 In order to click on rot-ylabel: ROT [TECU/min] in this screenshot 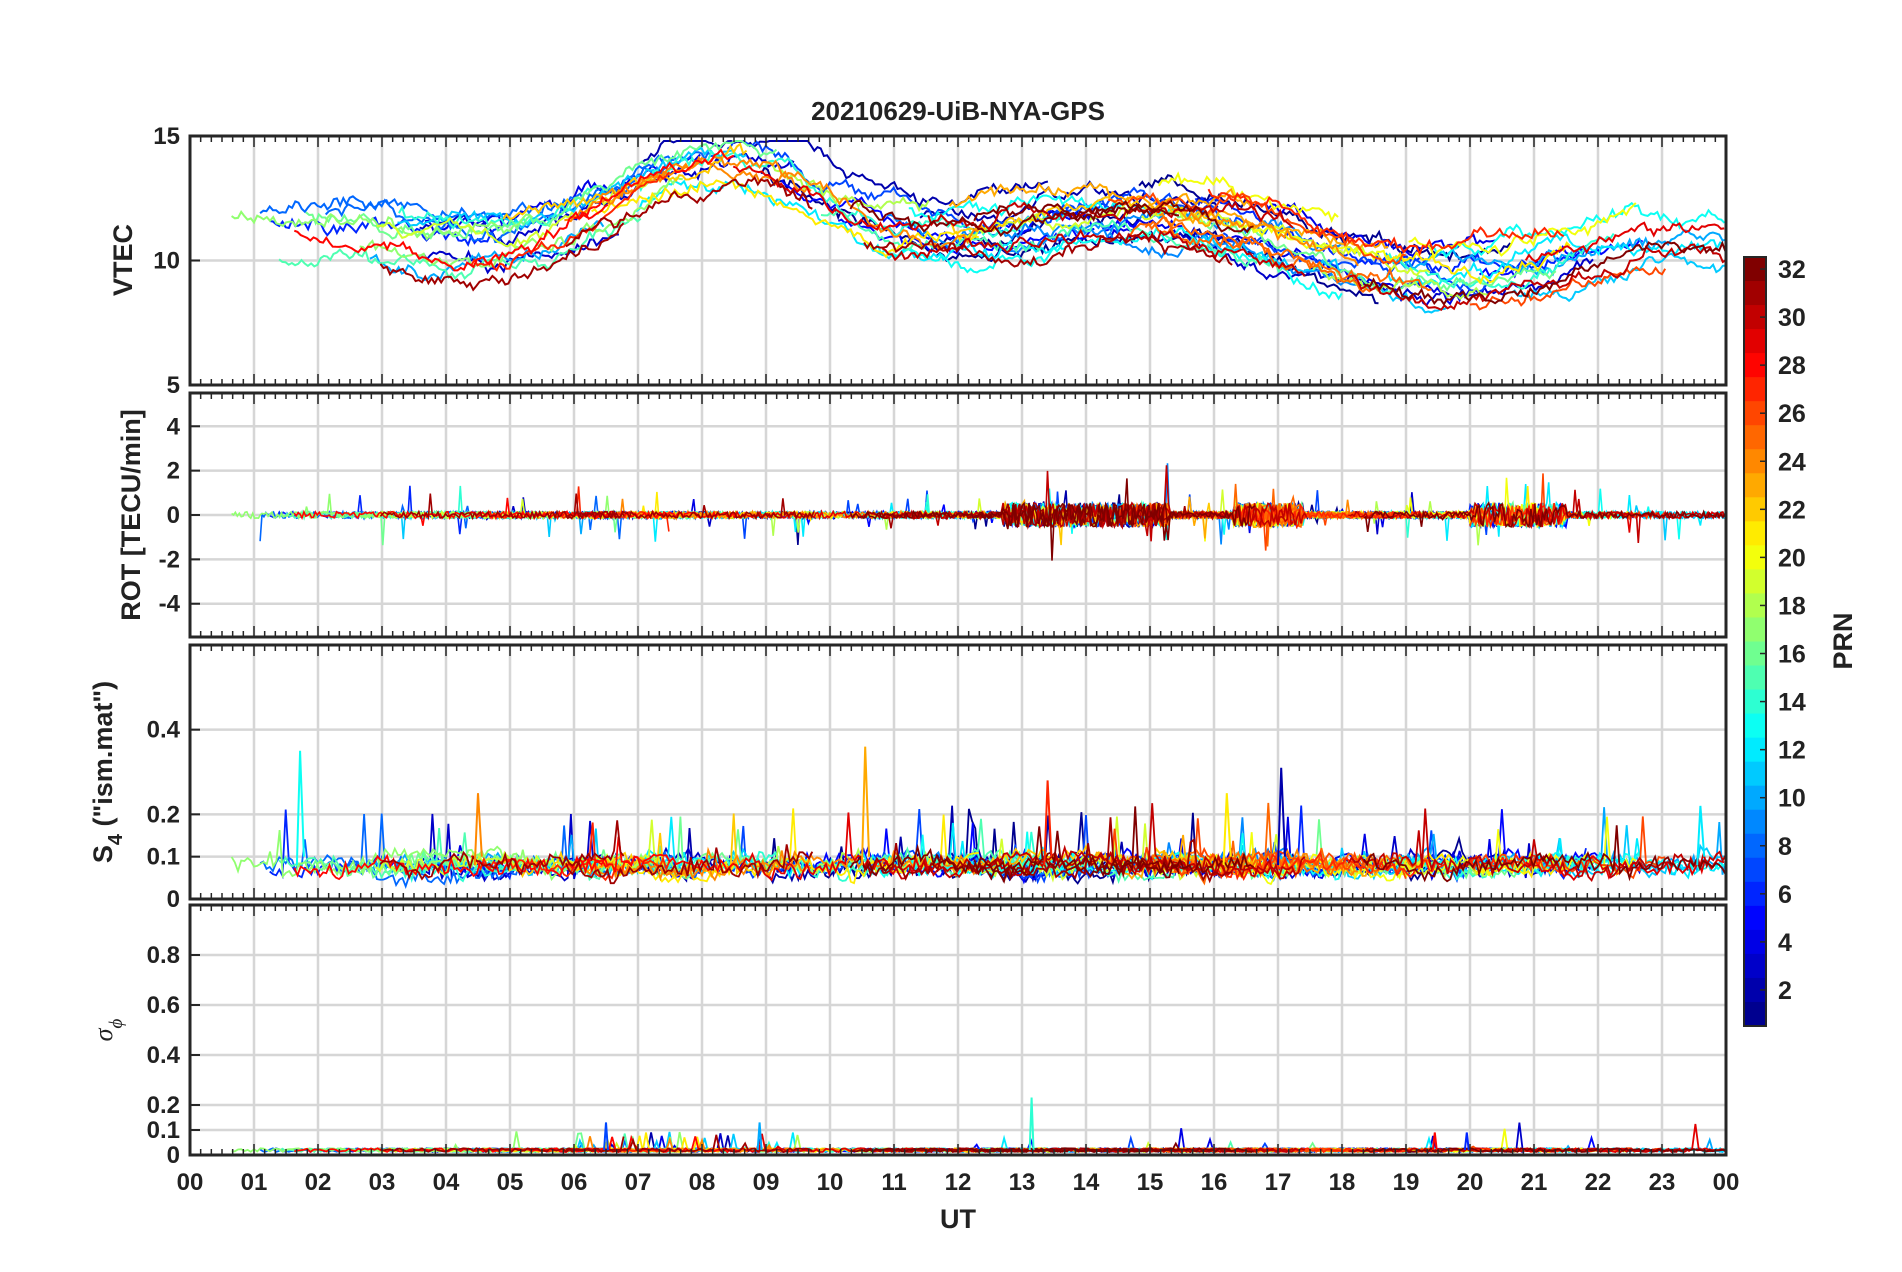, I will do `click(131, 514)`.